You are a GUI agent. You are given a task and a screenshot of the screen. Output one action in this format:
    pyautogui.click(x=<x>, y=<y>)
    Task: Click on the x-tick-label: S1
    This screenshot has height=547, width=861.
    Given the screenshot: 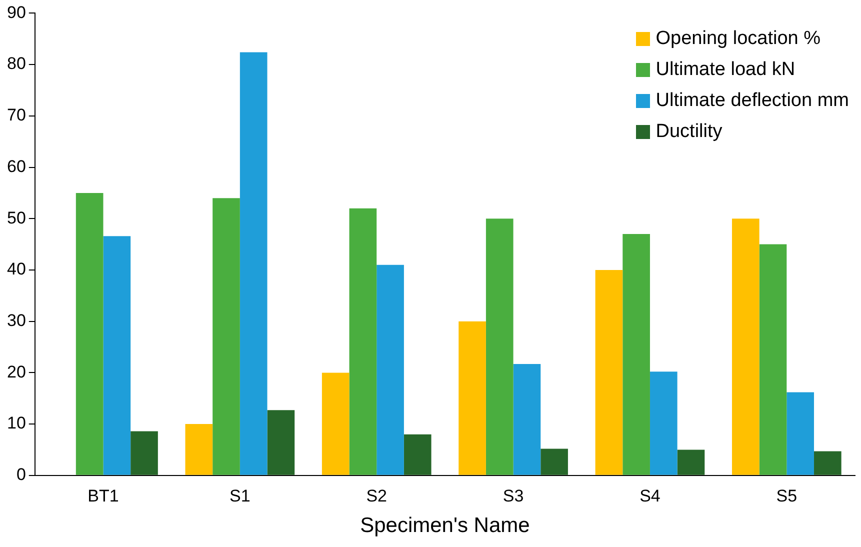 What is the action you would take?
    pyautogui.click(x=240, y=496)
    